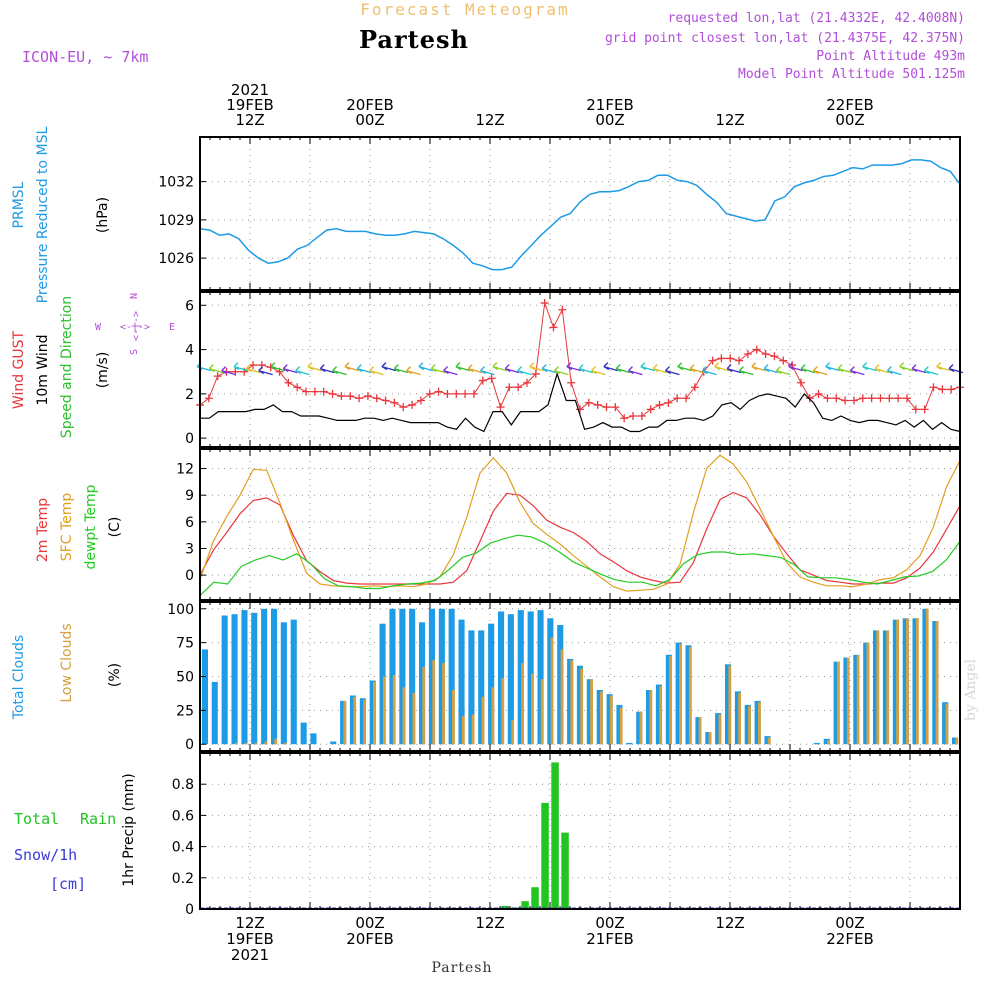 This screenshot has height=1000, width=1000. What do you see at coordinates (462, 968) in the screenshot?
I see `footer-location: Partesh` at bounding box center [462, 968].